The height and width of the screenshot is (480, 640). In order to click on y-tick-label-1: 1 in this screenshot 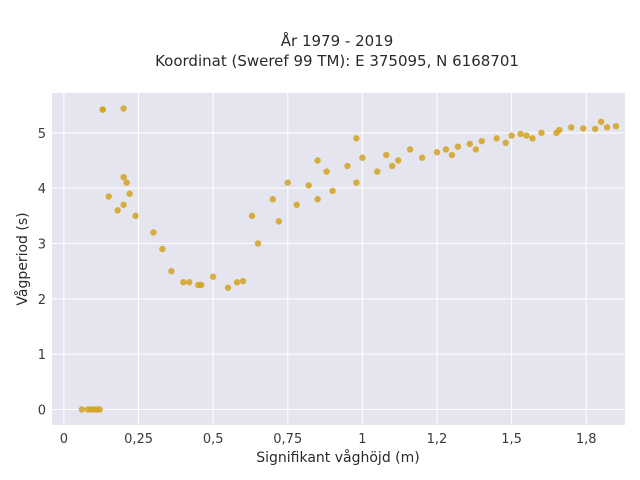, I will do `click(42, 355)`.